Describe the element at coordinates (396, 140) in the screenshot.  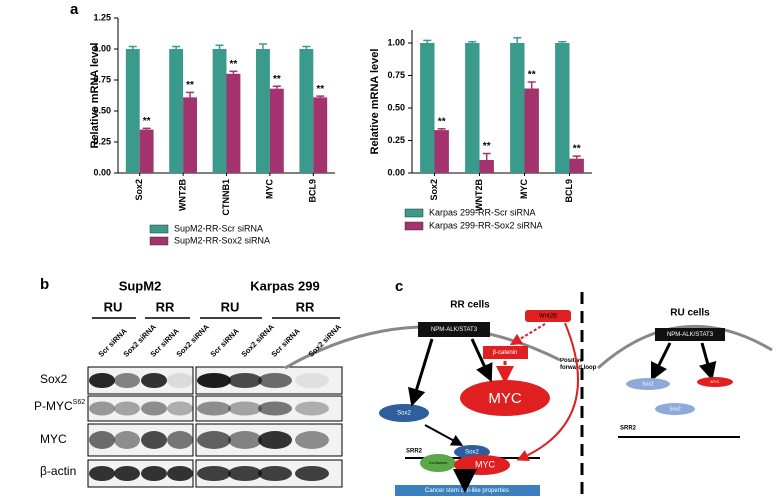
I see `y-tick-label: 0.25` at that location.